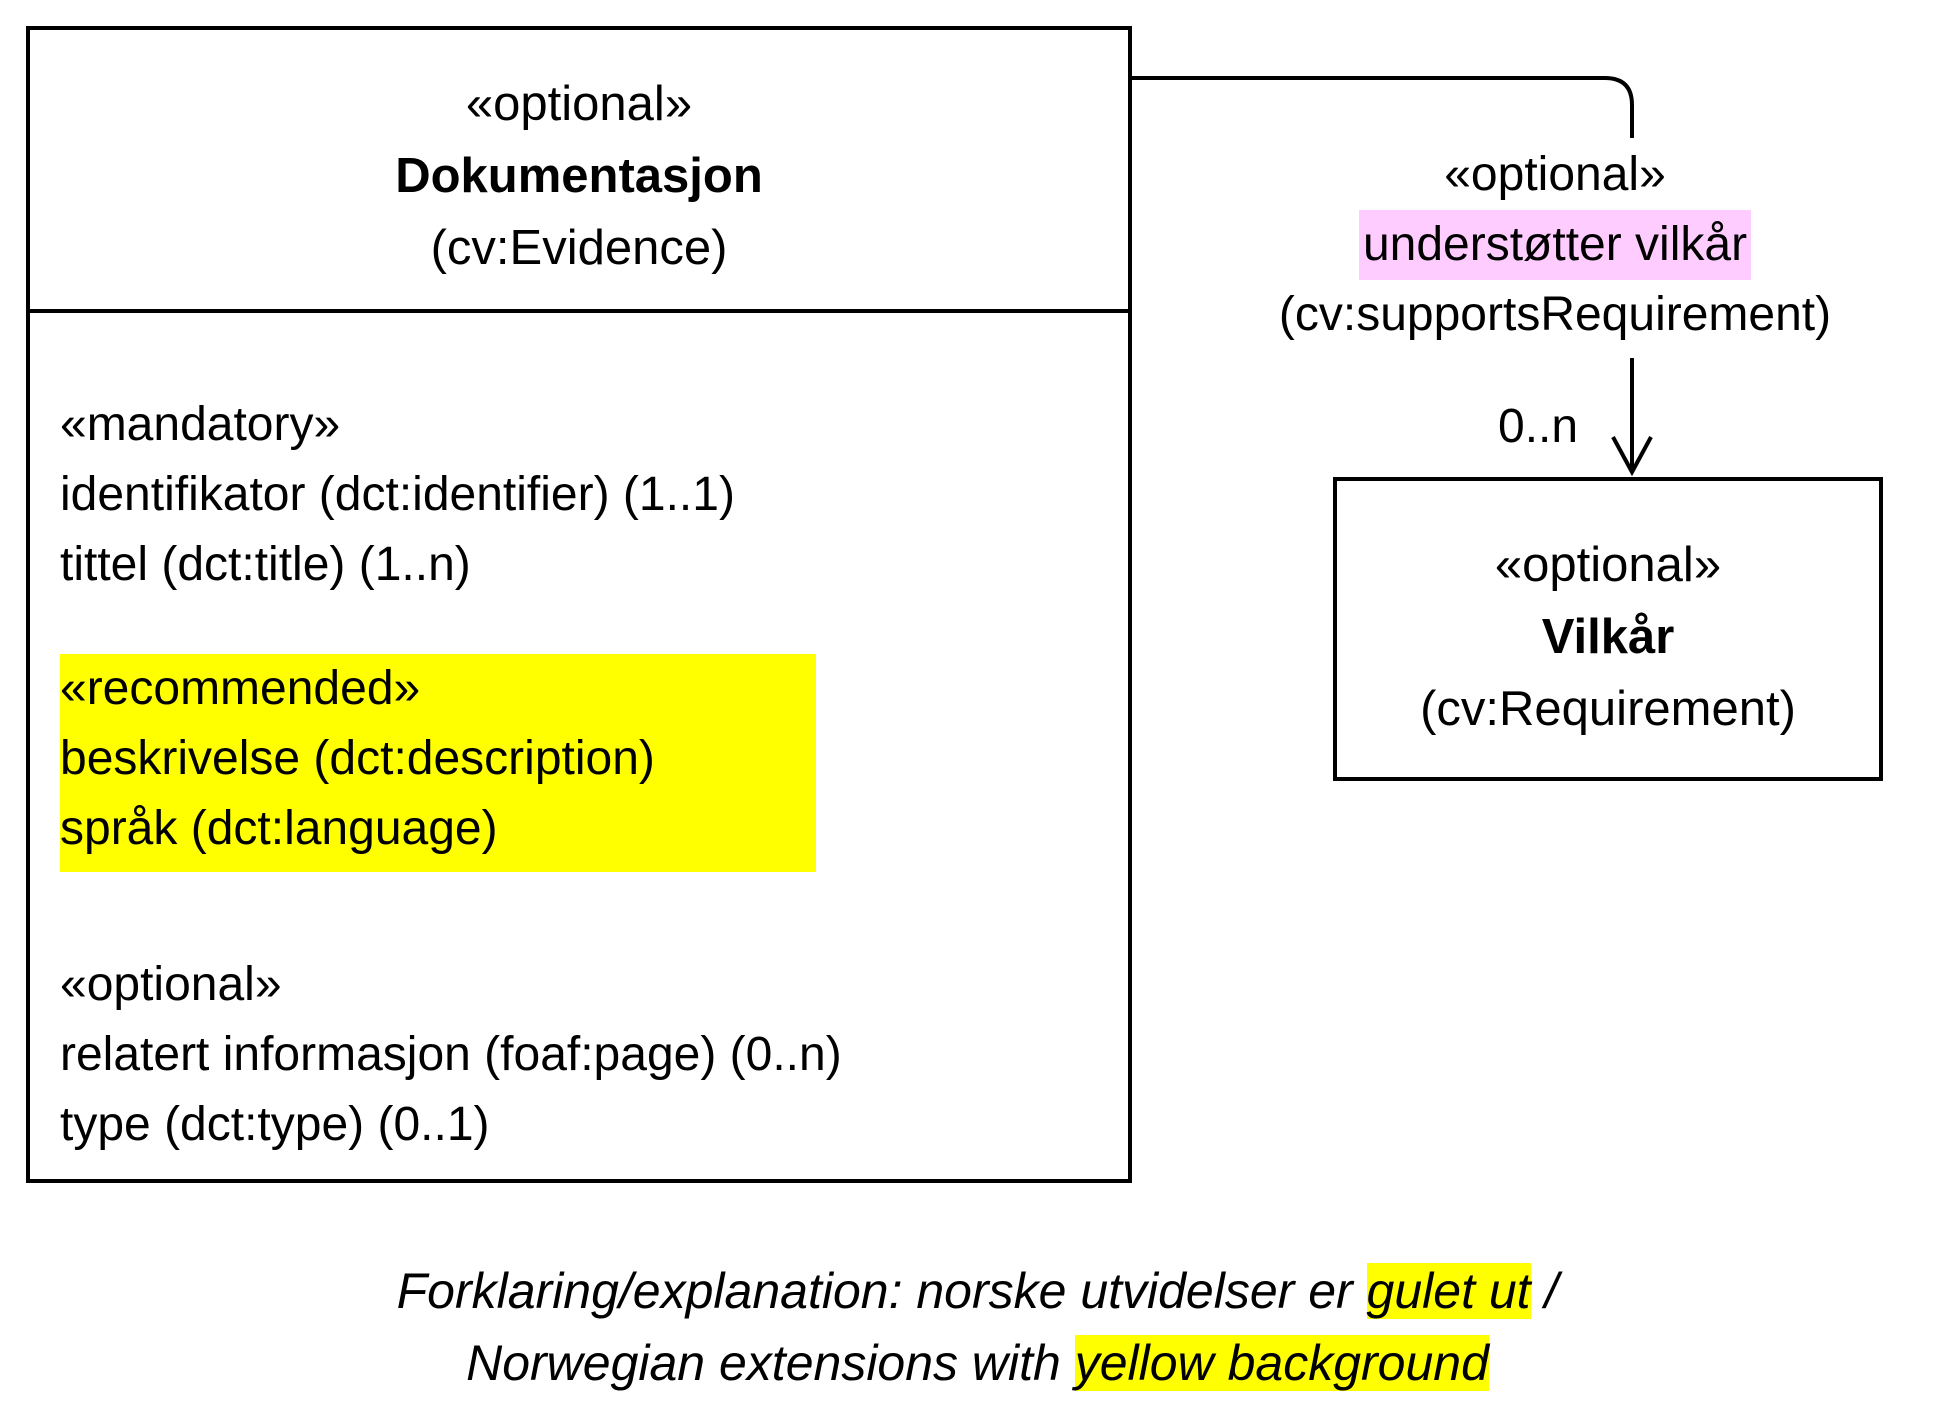  I want to click on association-stereotype: «optional», so click(1555, 175).